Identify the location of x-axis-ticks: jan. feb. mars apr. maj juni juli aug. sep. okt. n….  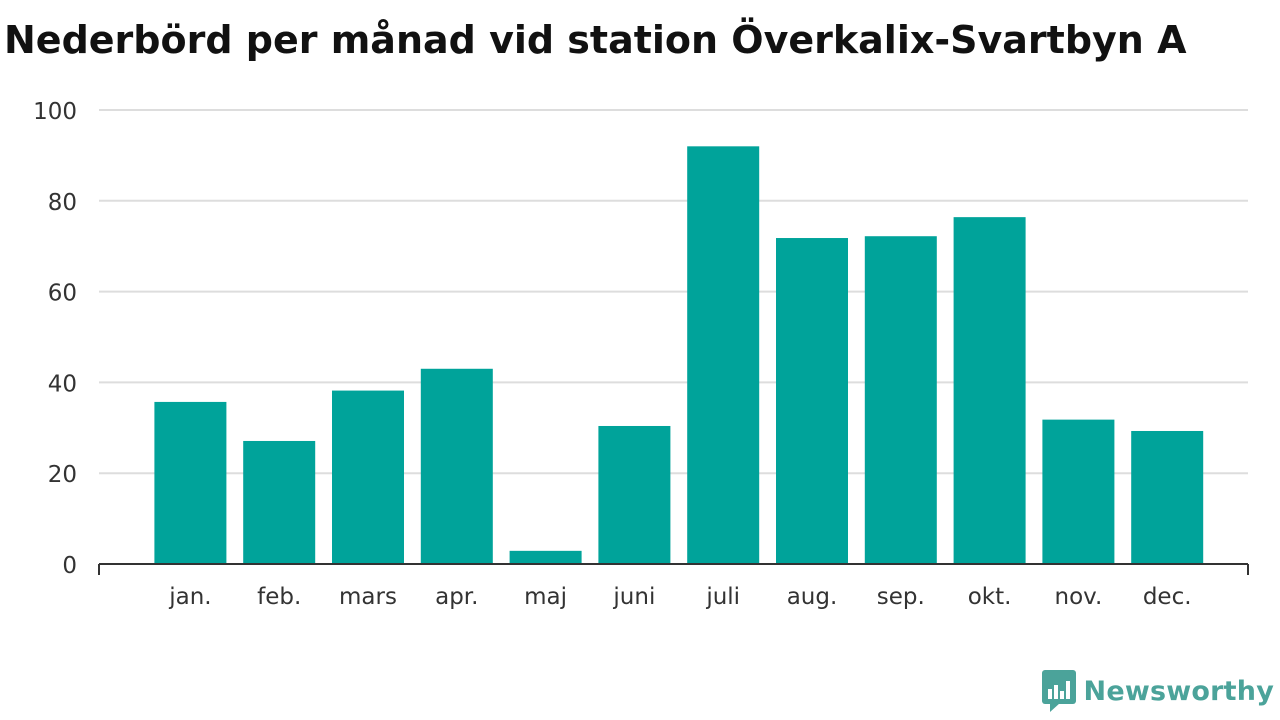
(679, 597).